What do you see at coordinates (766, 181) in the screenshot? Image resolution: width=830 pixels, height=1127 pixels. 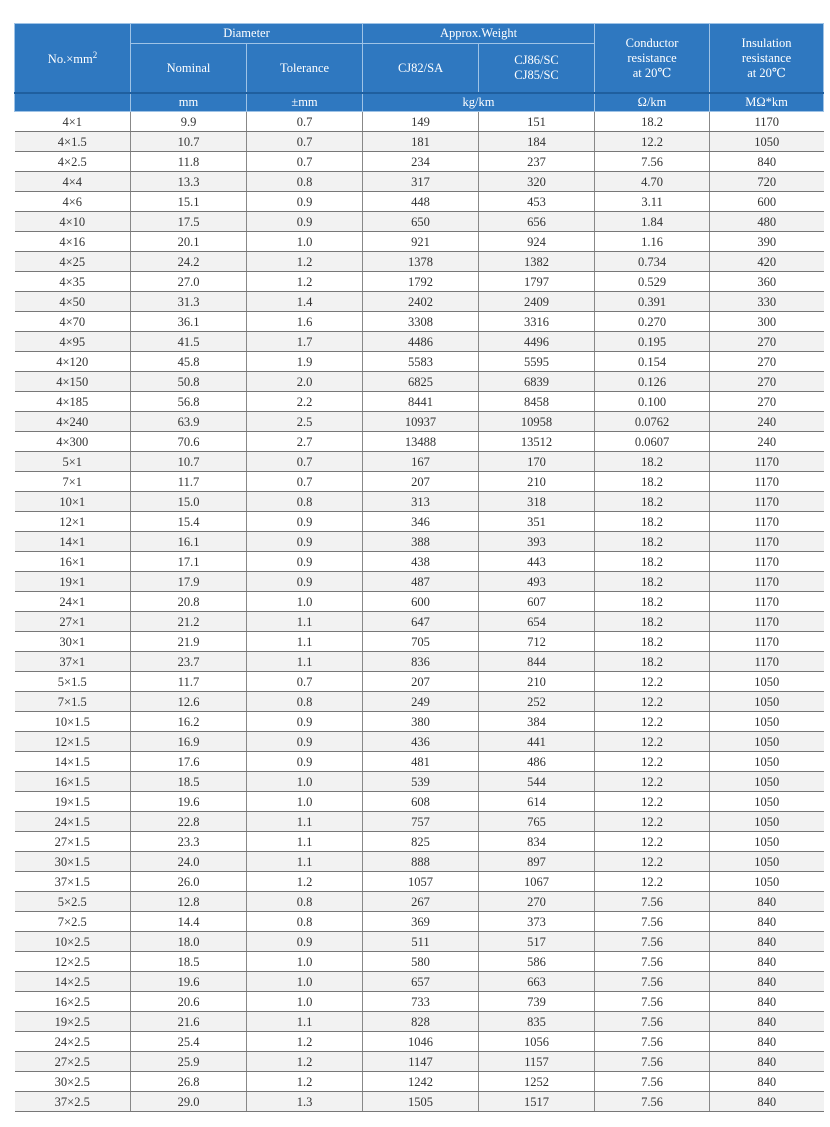 I see `table-cell: 720` at bounding box center [766, 181].